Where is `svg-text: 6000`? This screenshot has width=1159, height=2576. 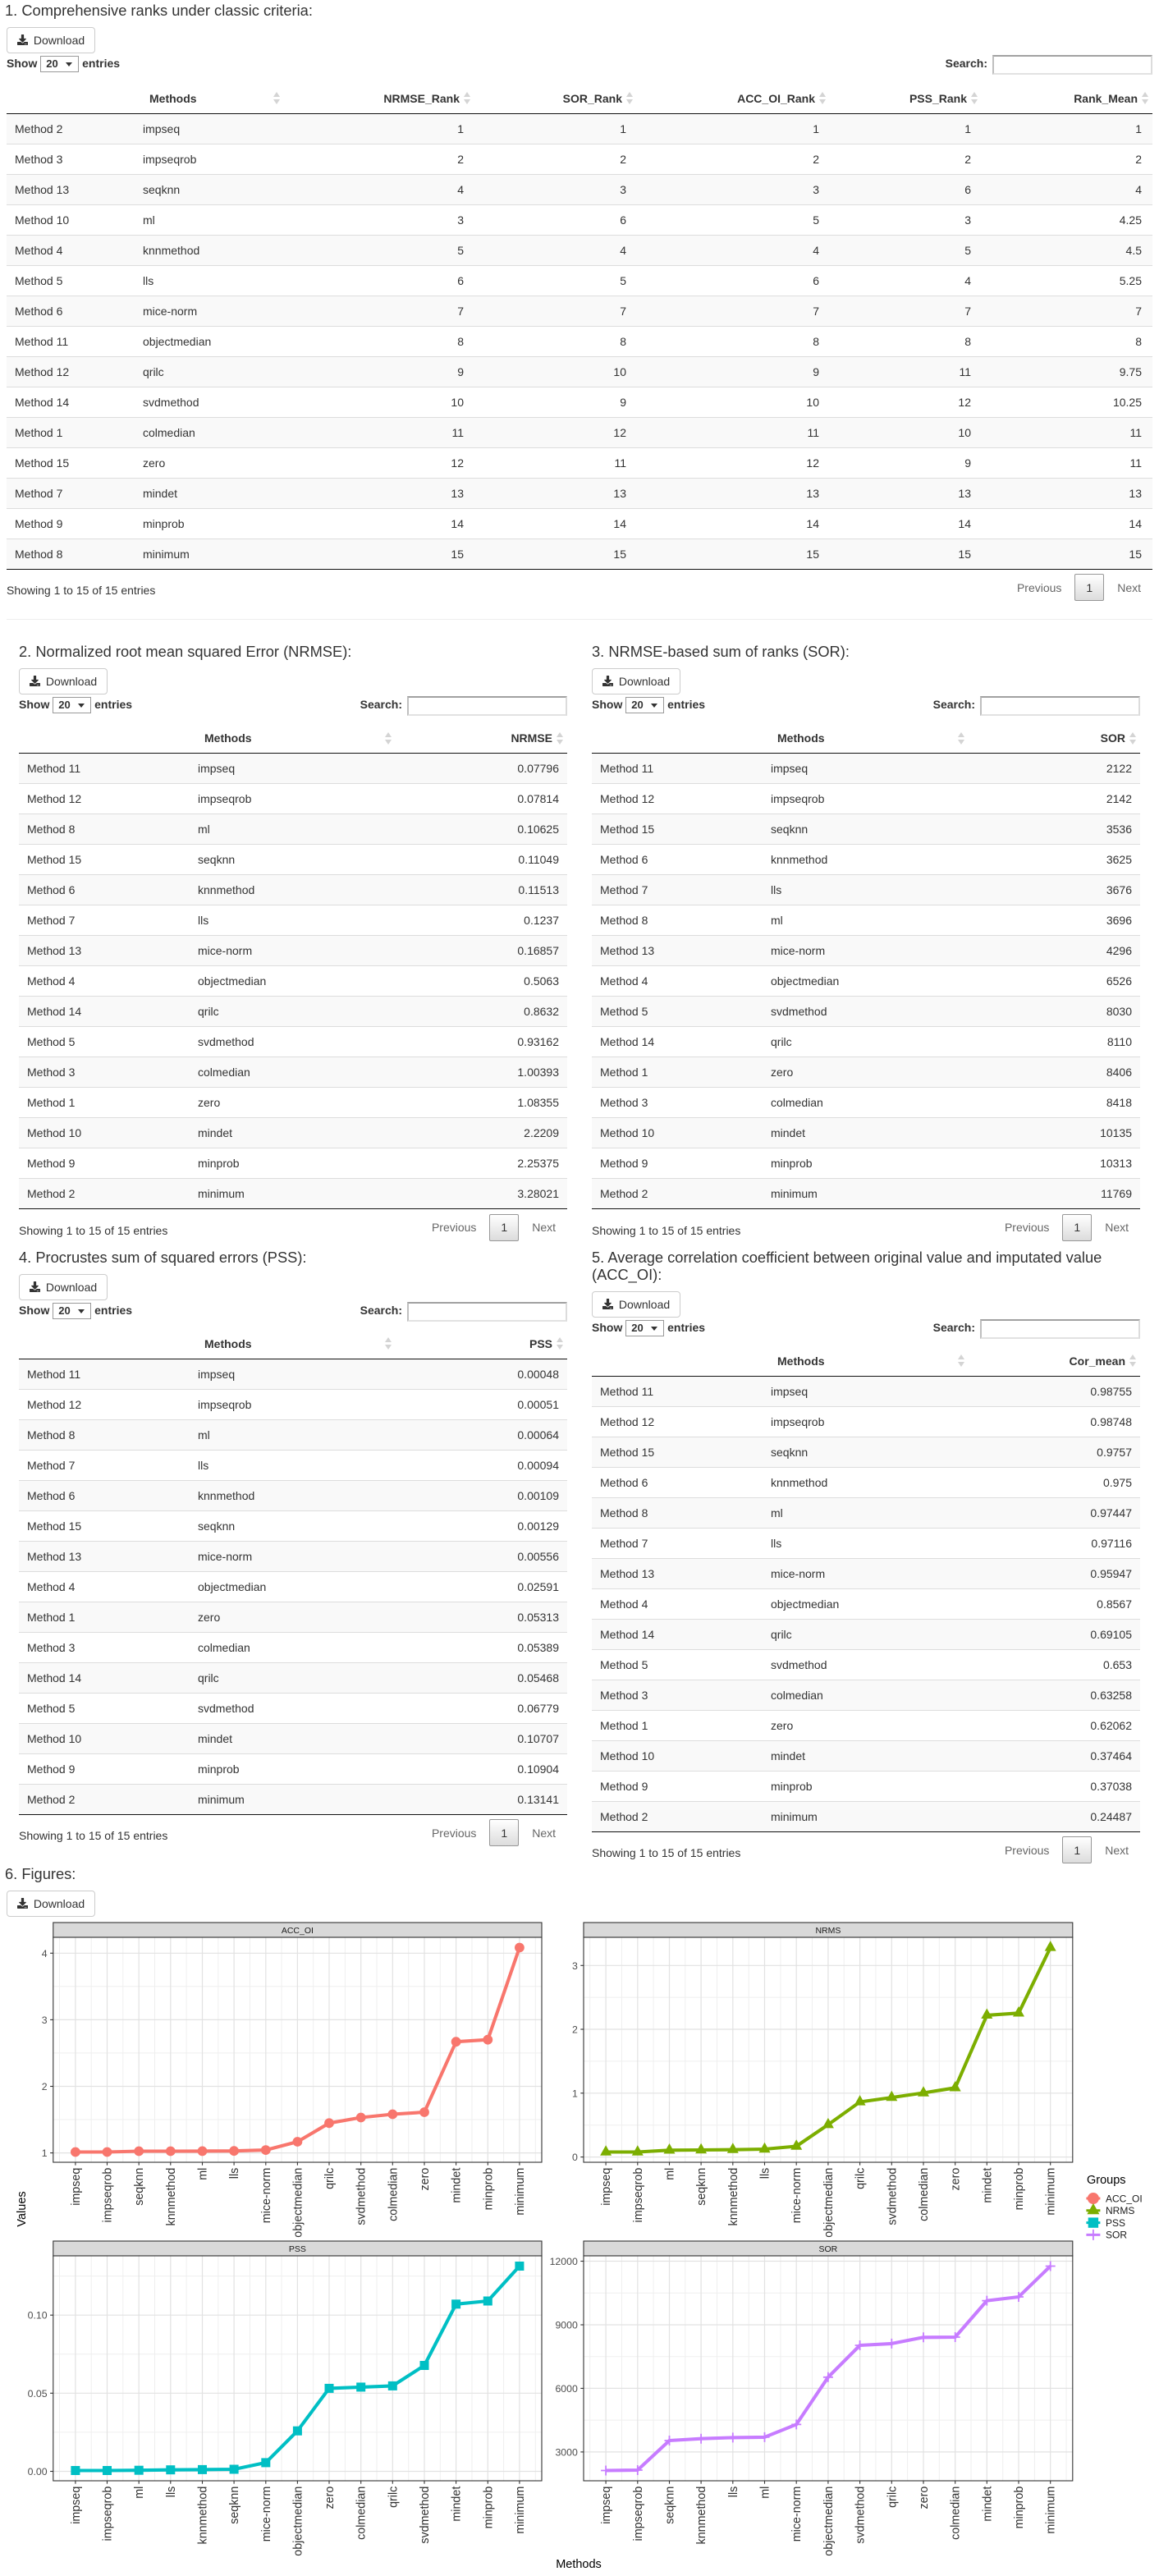 svg-text: 6000 is located at coordinates (567, 2389).